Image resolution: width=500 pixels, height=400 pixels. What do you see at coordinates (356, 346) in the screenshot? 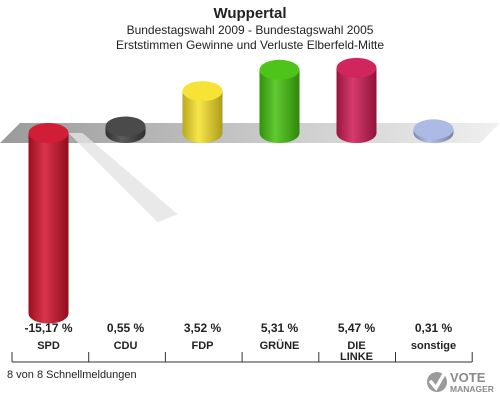
I see `category-label: DIE` at bounding box center [356, 346].